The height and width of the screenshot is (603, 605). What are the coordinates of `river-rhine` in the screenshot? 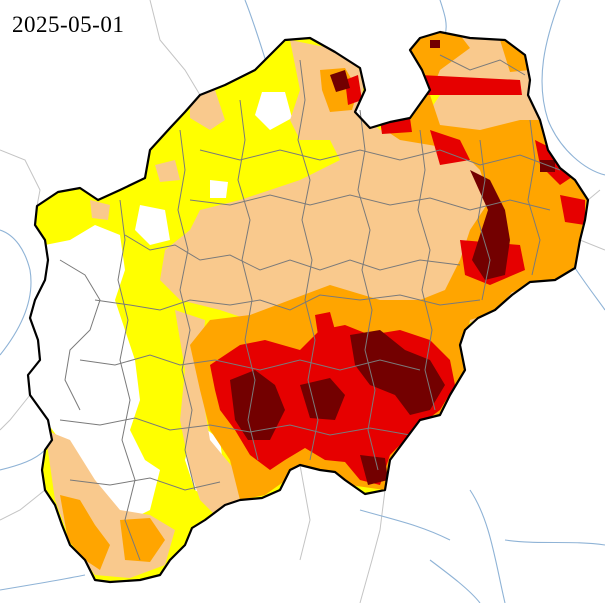 It's located at (16, 292).